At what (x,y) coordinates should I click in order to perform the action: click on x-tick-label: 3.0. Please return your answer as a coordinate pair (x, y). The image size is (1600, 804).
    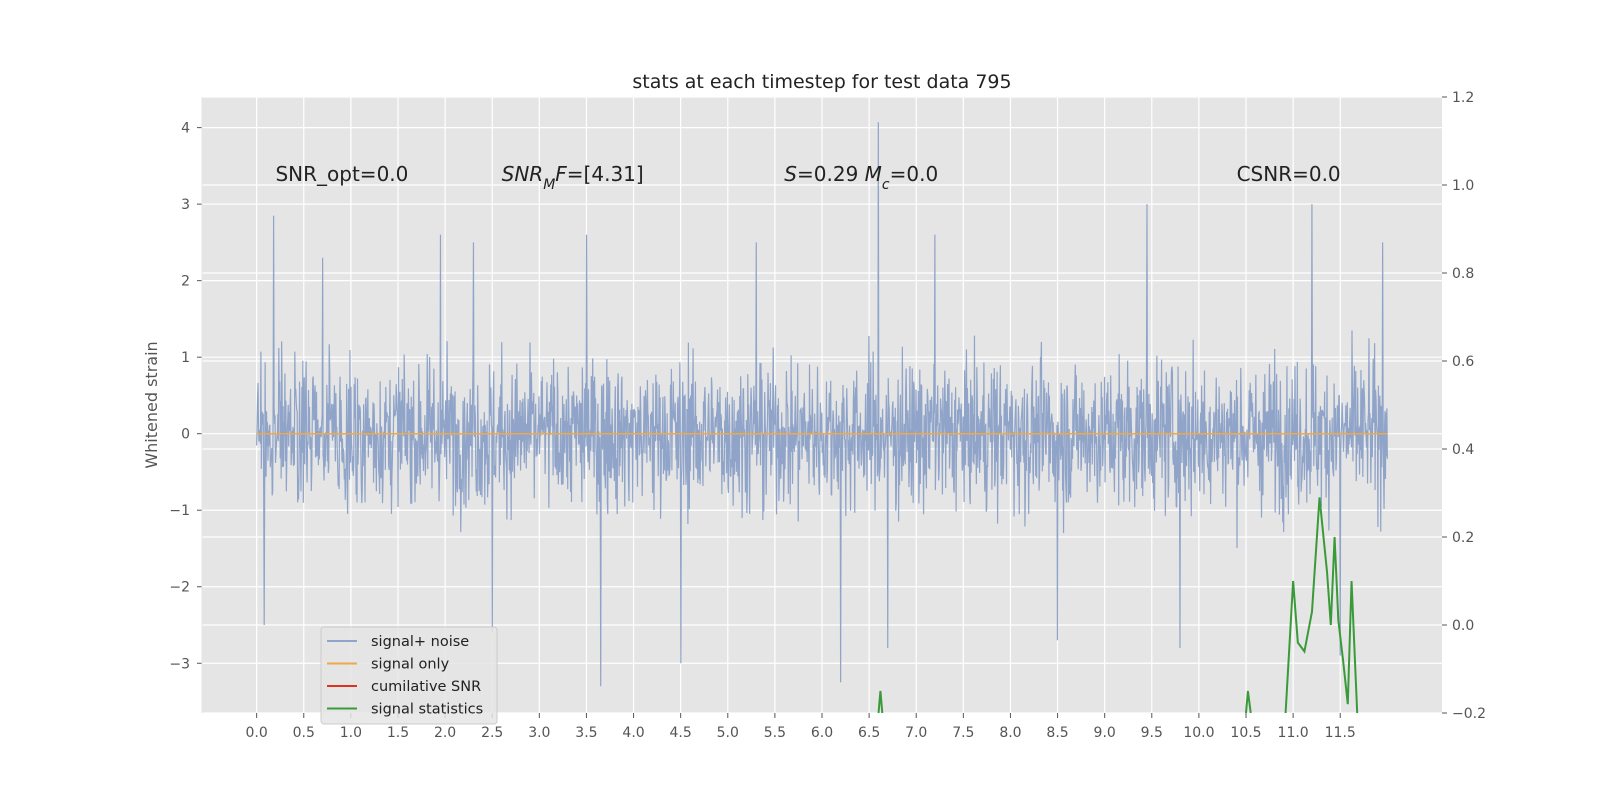
    Looking at the image, I should click on (539, 733).